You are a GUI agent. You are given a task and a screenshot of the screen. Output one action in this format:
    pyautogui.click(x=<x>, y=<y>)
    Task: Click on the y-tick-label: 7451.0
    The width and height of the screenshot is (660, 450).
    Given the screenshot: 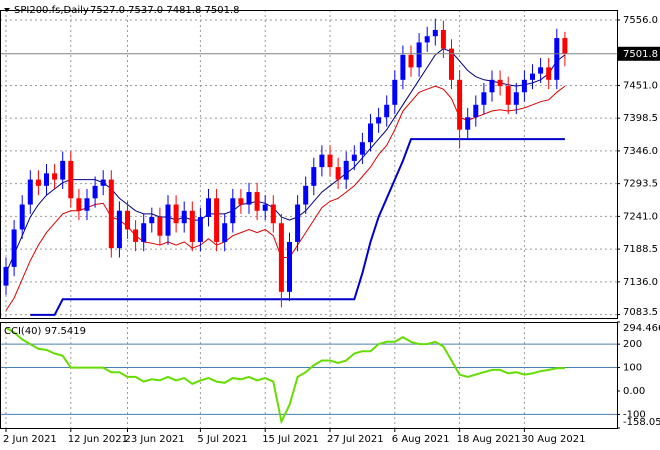 What is the action you would take?
    pyautogui.click(x=640, y=85)
    